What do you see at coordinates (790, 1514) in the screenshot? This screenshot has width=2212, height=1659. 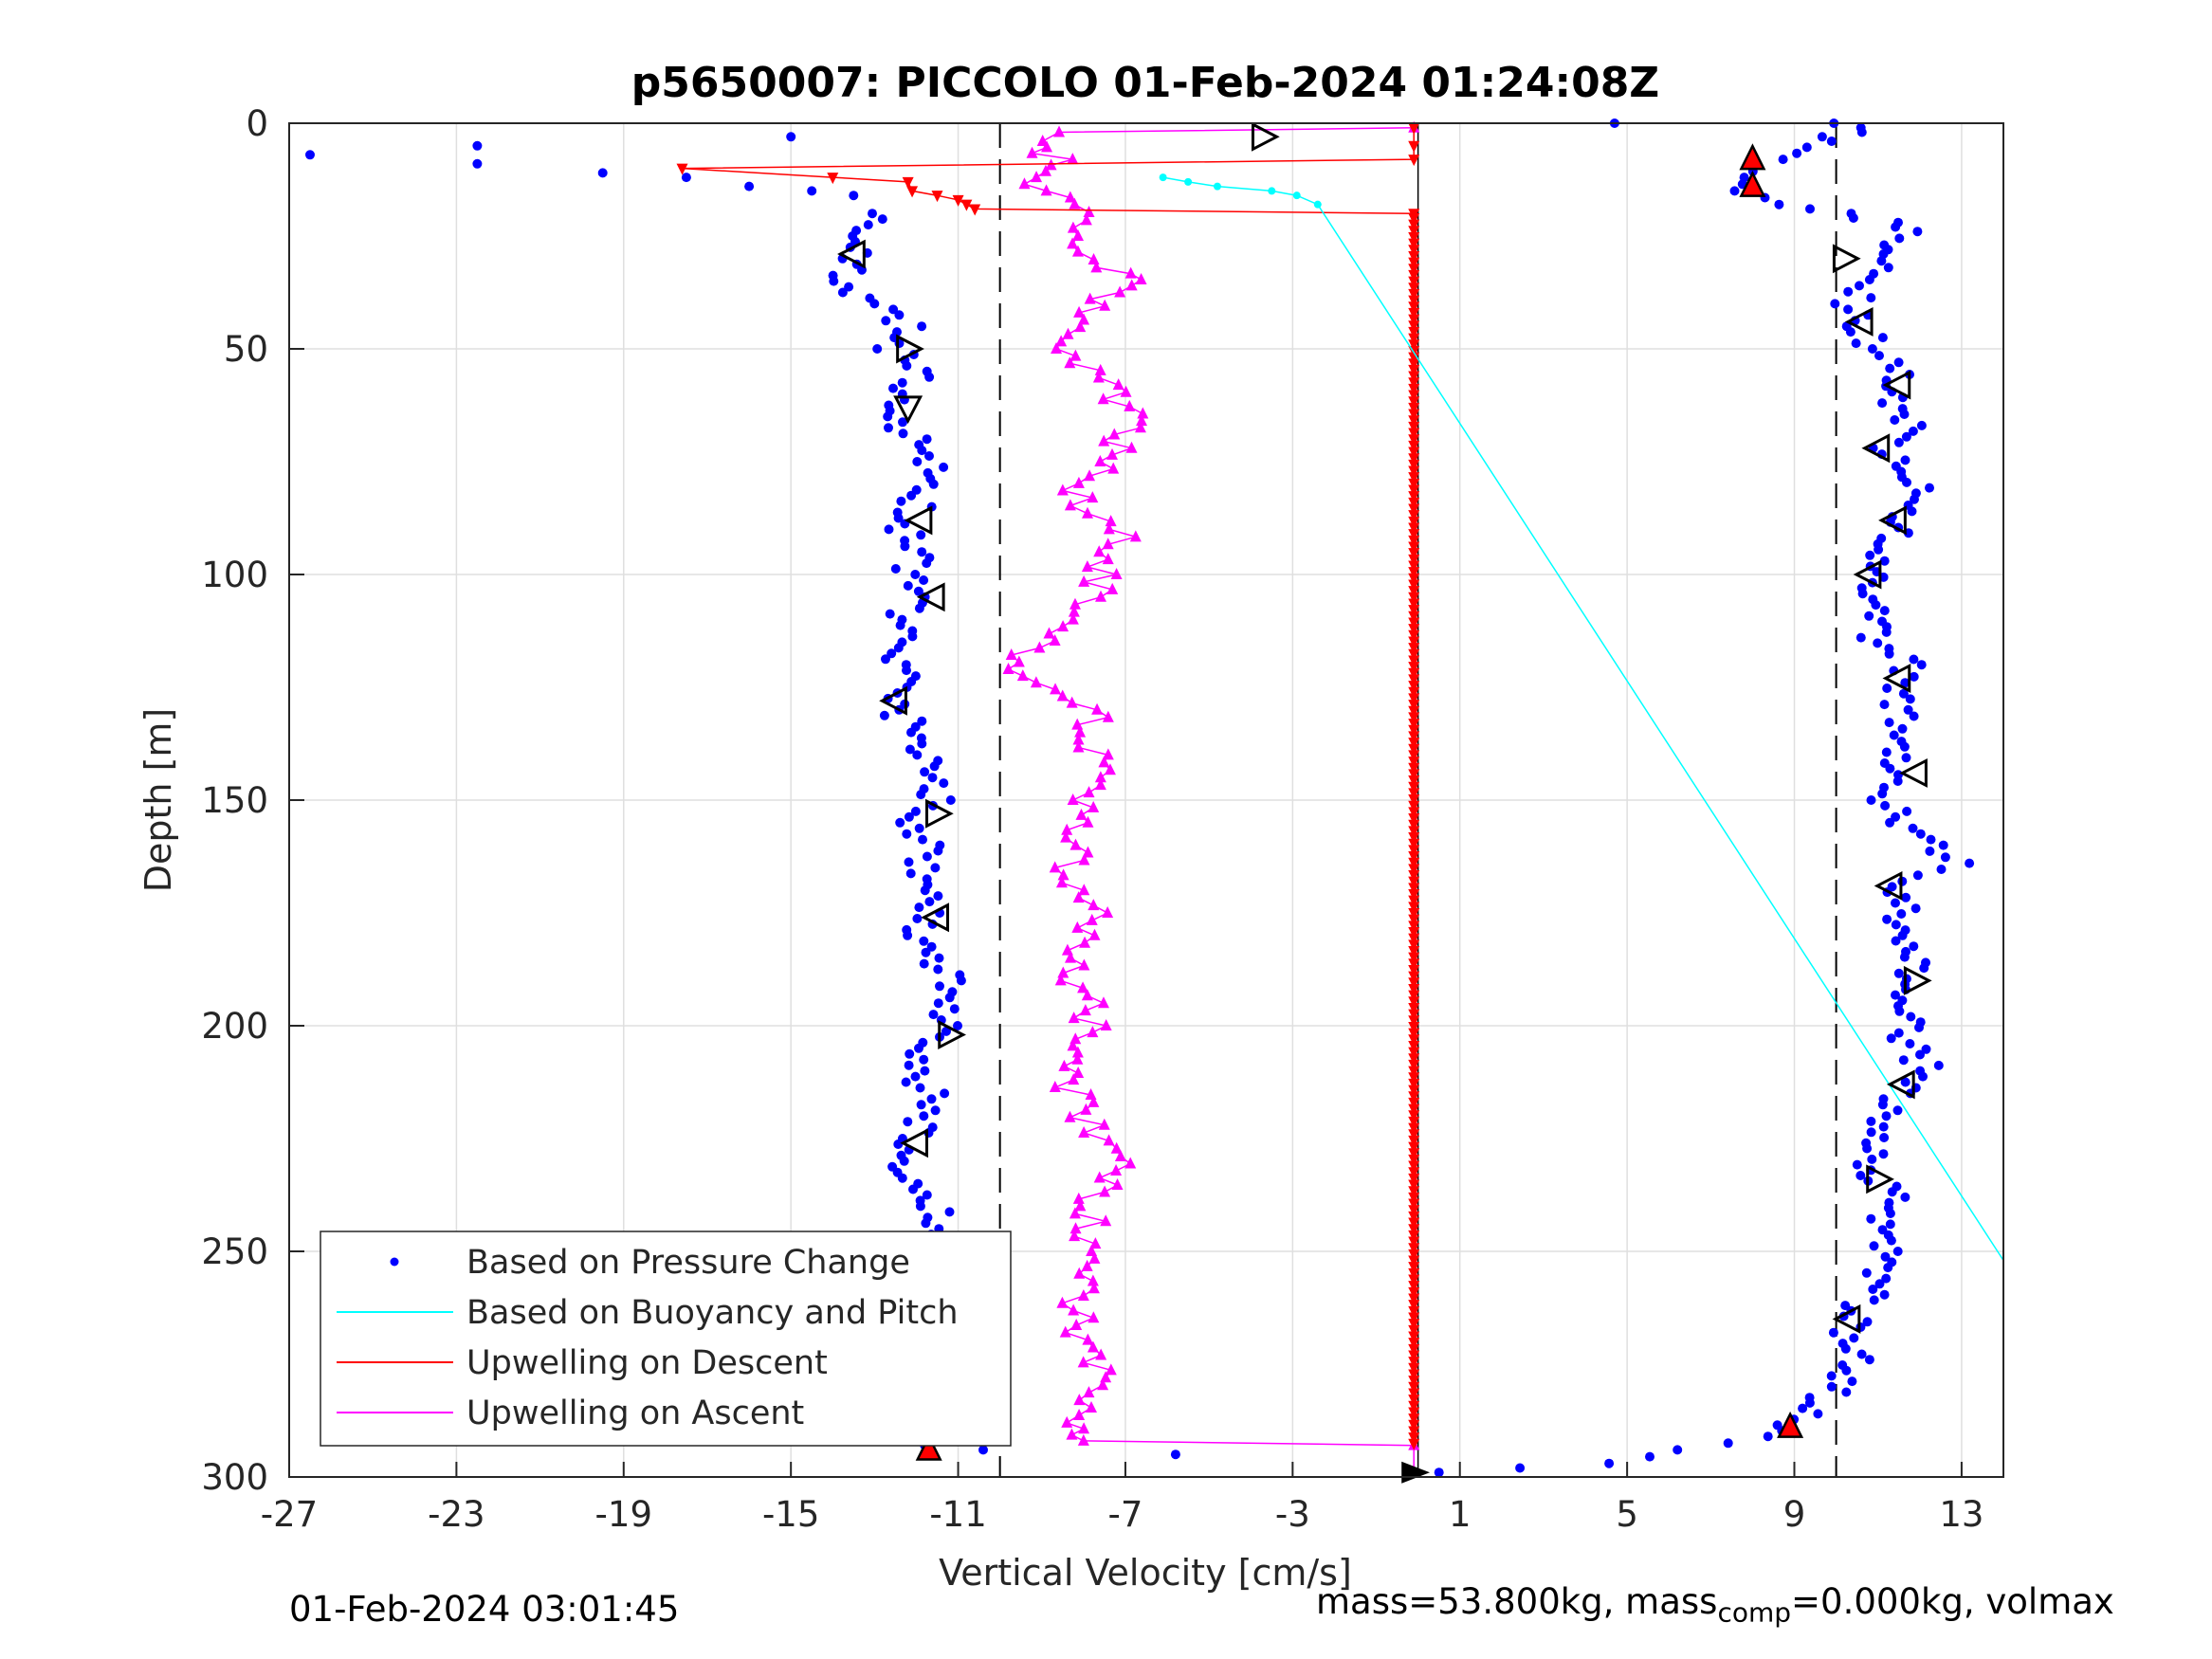 I see `x-tick-label: -15` at bounding box center [790, 1514].